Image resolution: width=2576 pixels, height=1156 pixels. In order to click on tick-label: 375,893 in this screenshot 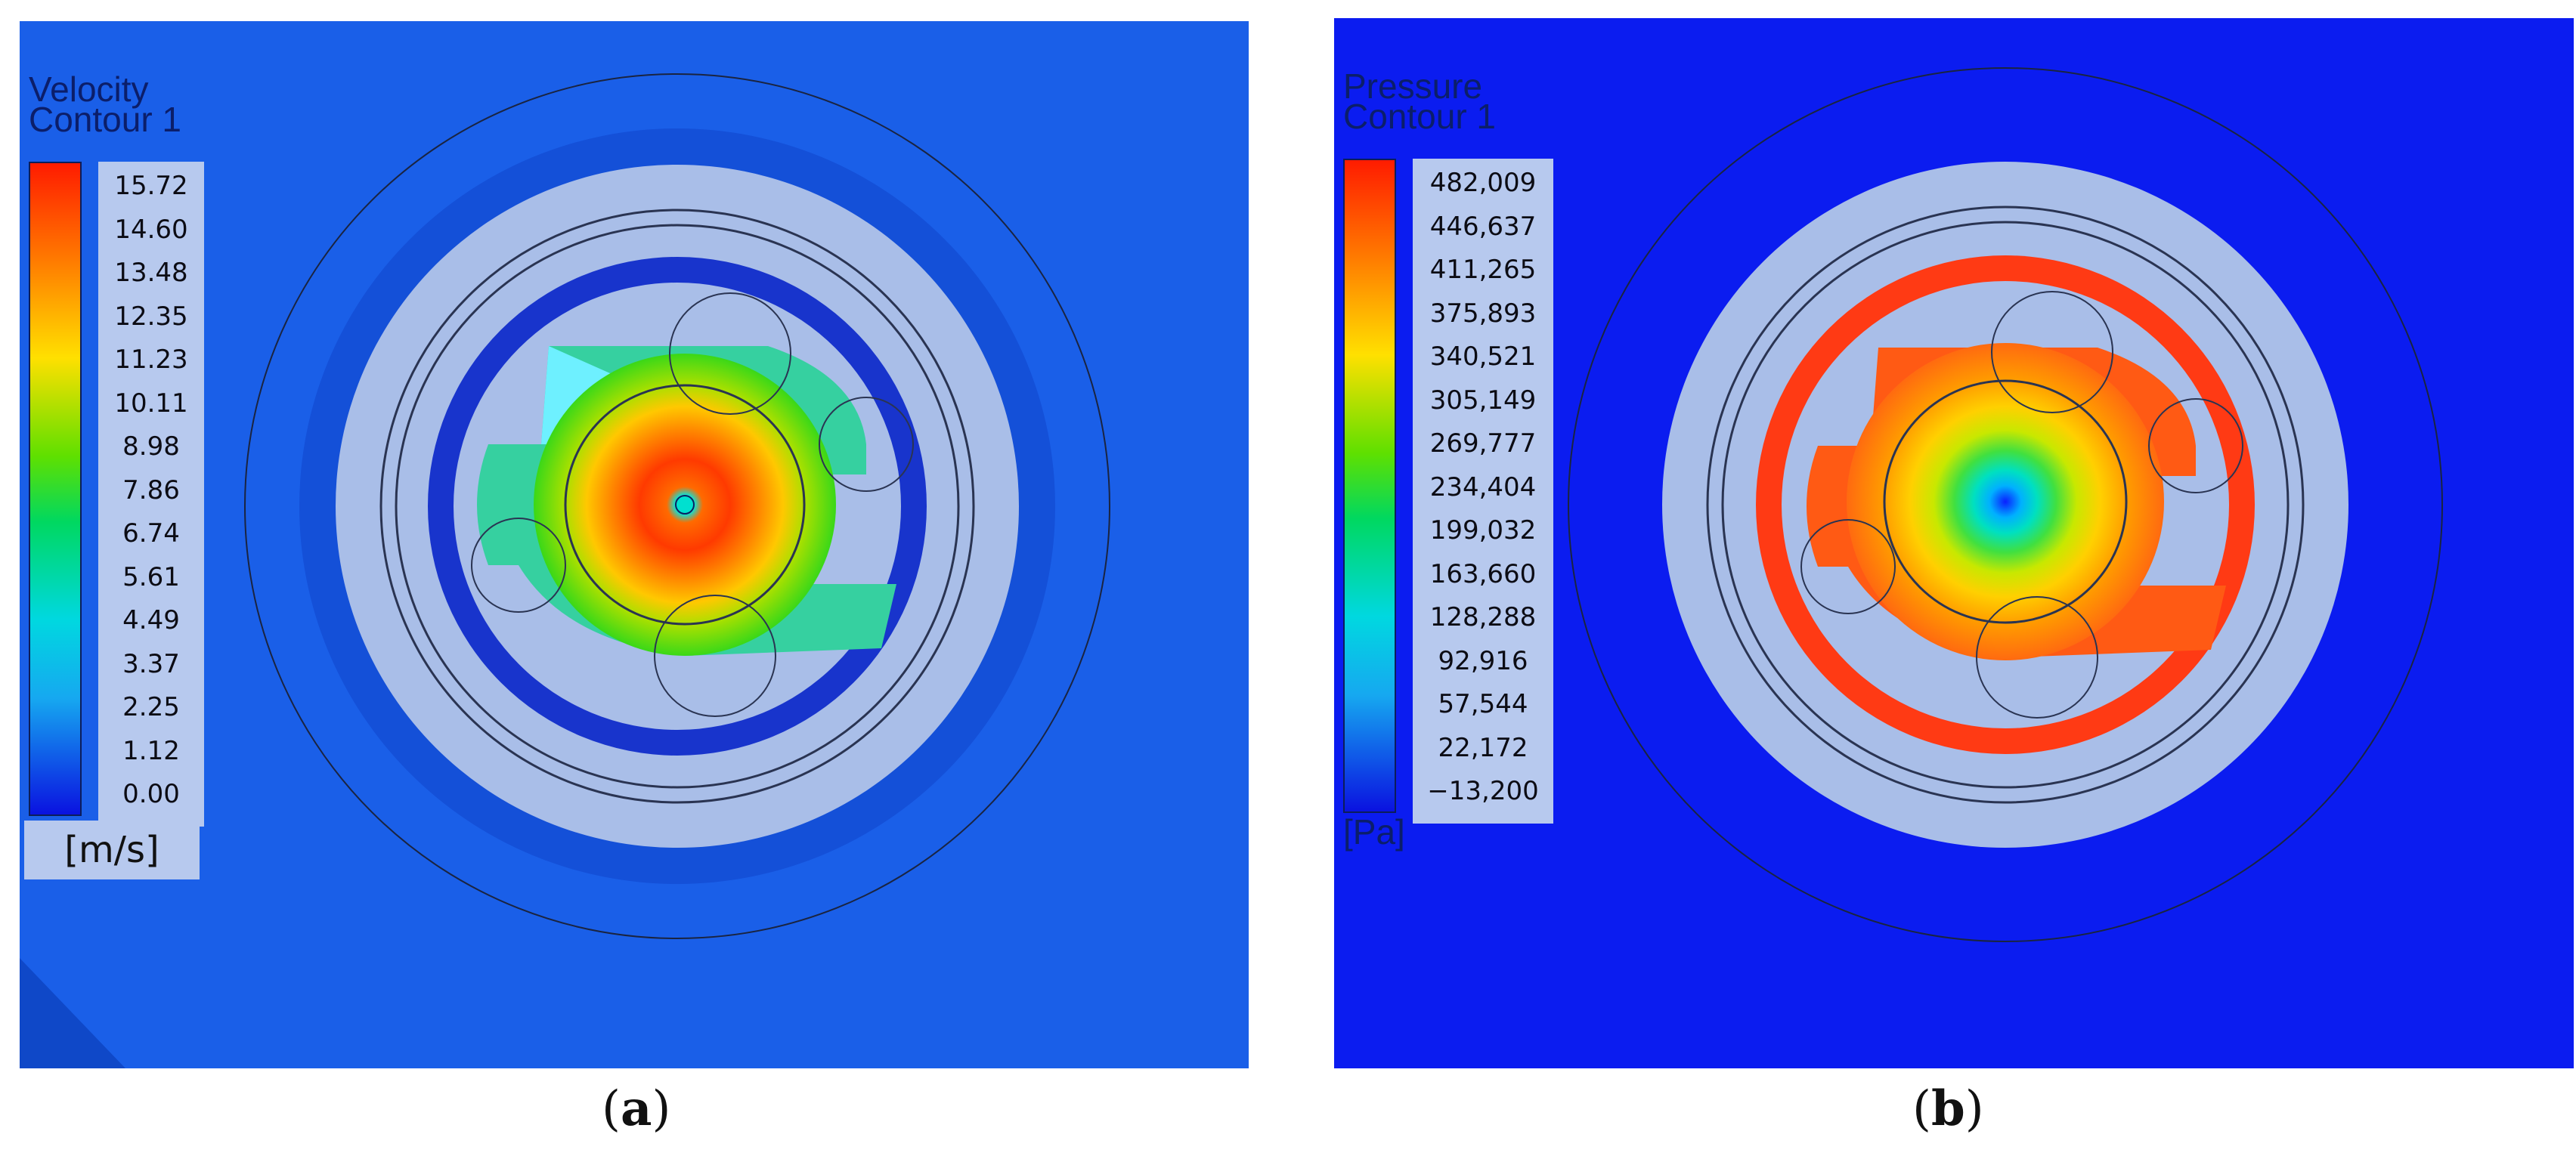, I will do `click(1483, 313)`.